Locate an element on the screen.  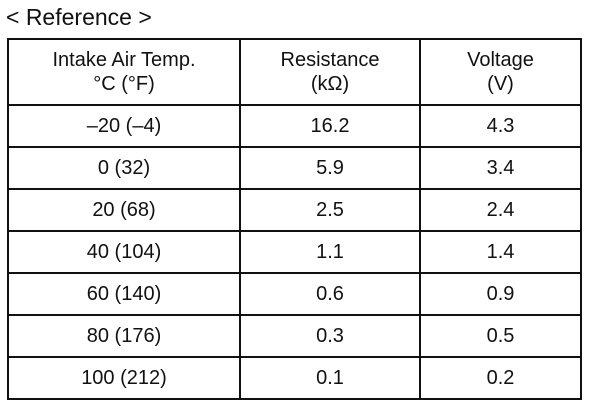
table-row: 40 (104) 1.1 1.4 is located at coordinates (294, 252).